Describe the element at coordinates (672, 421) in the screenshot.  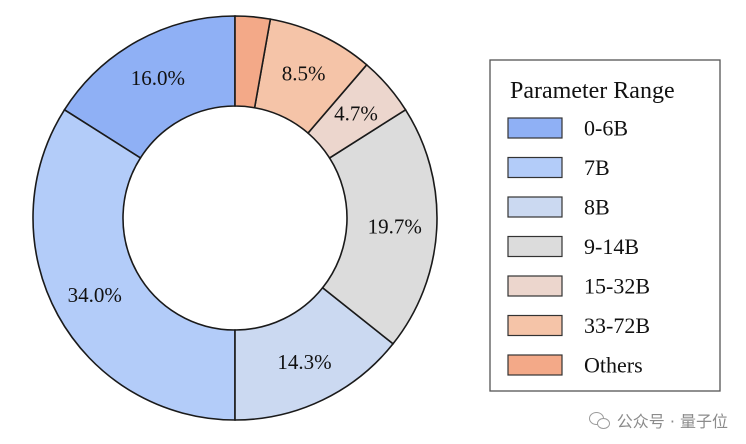
I see `watermark-text: 公众号 · 量子位` at that location.